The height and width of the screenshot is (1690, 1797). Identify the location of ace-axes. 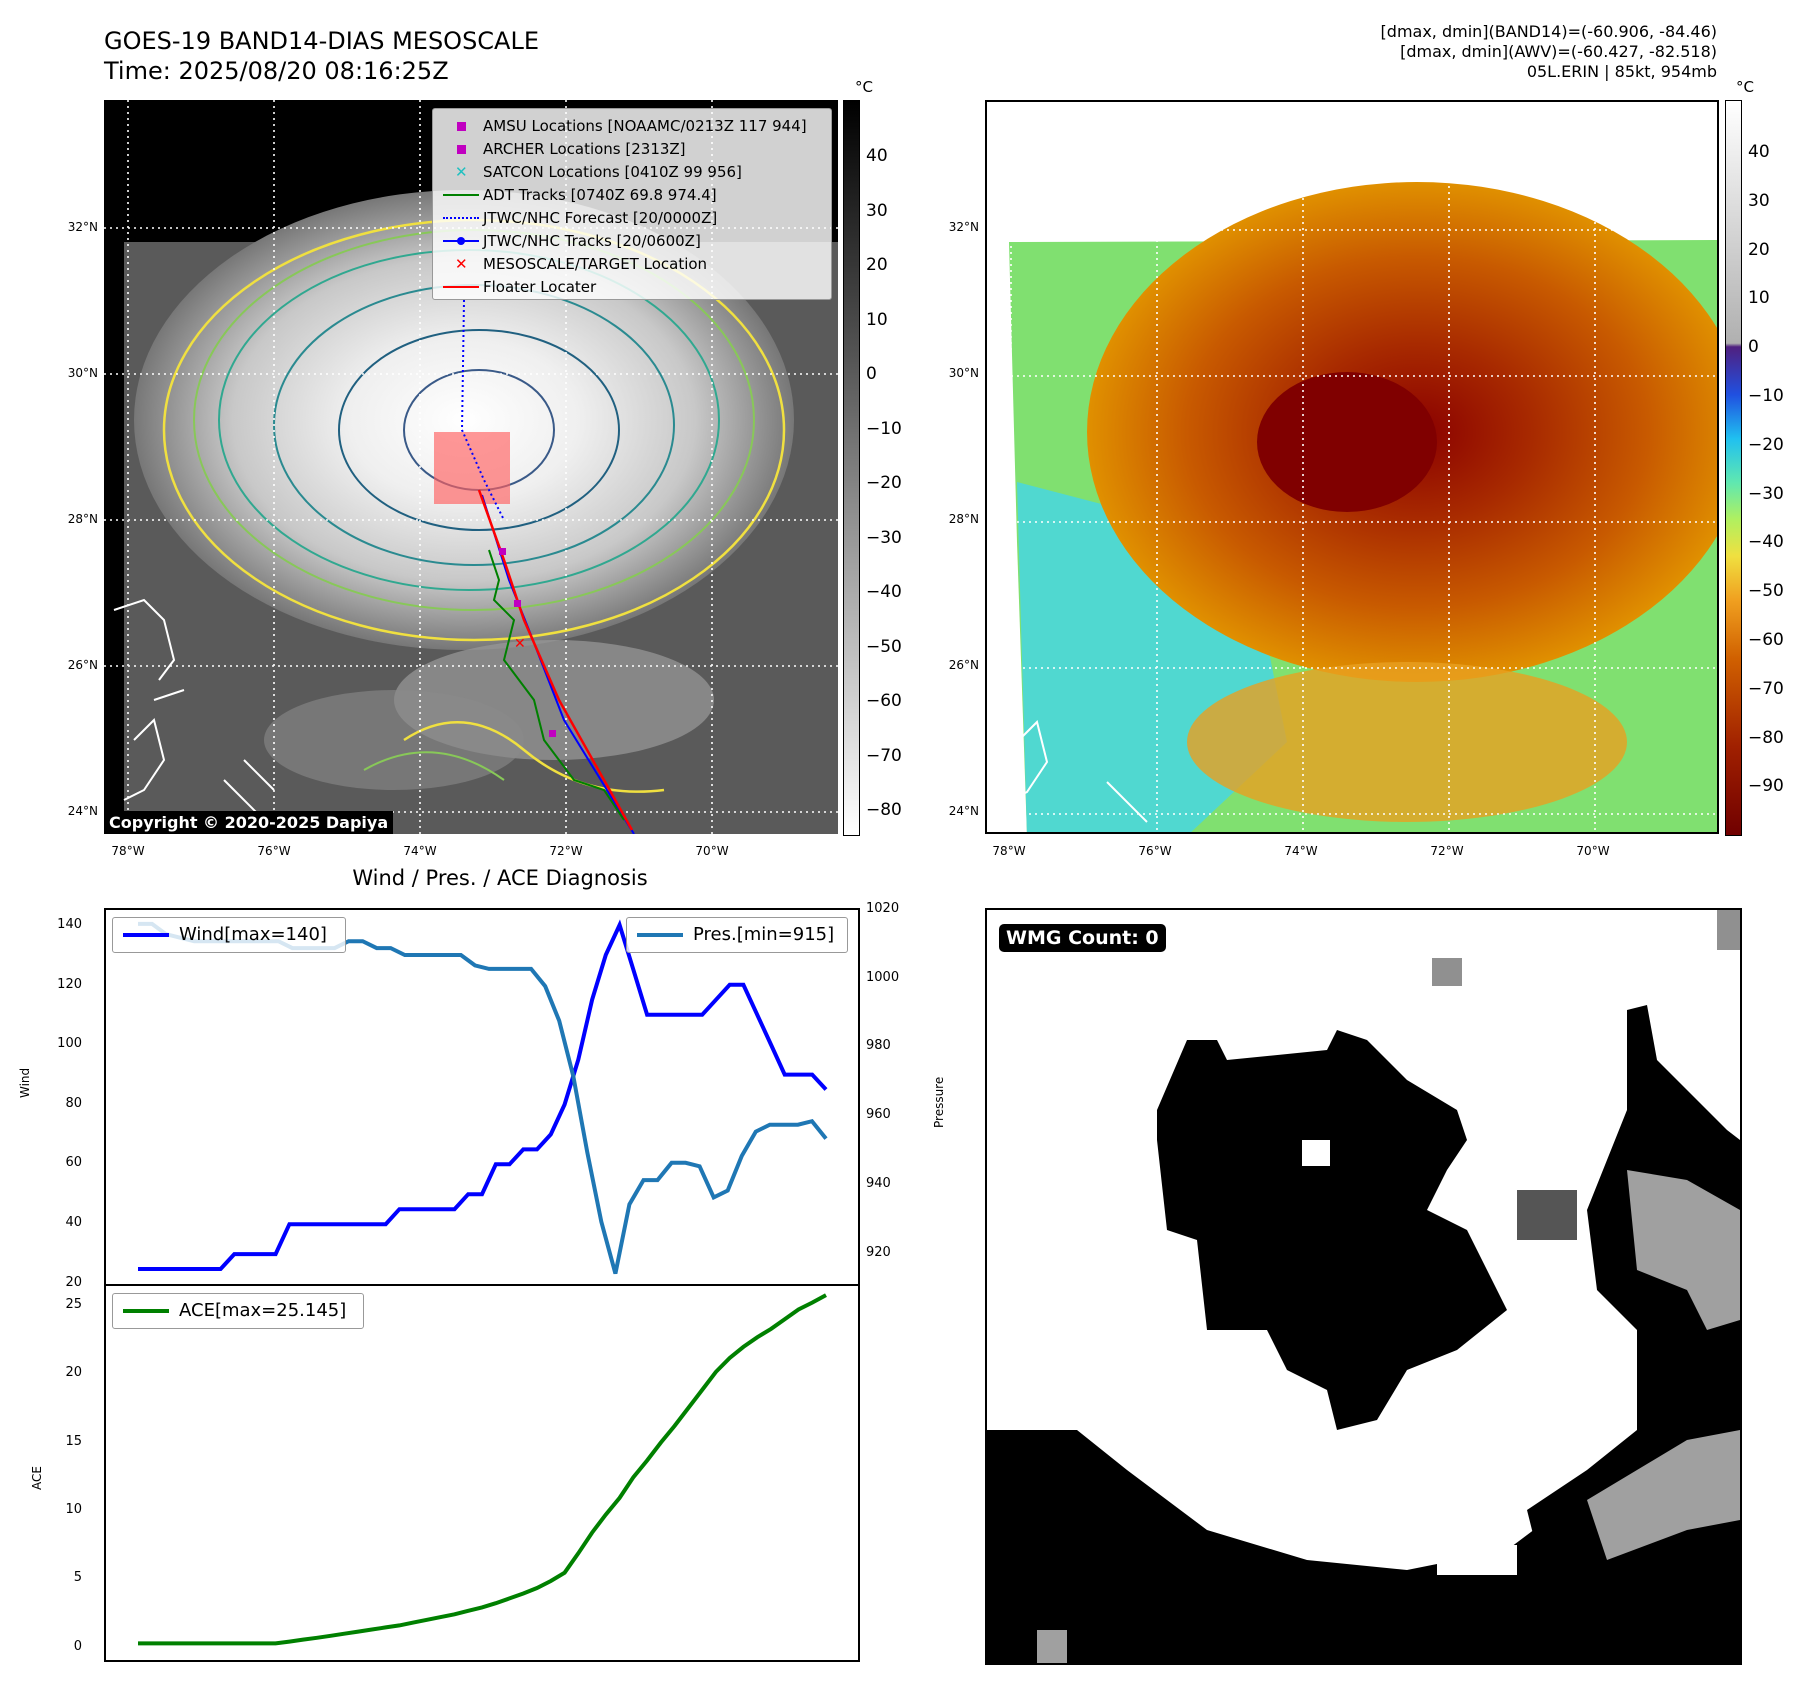
(482, 1473).